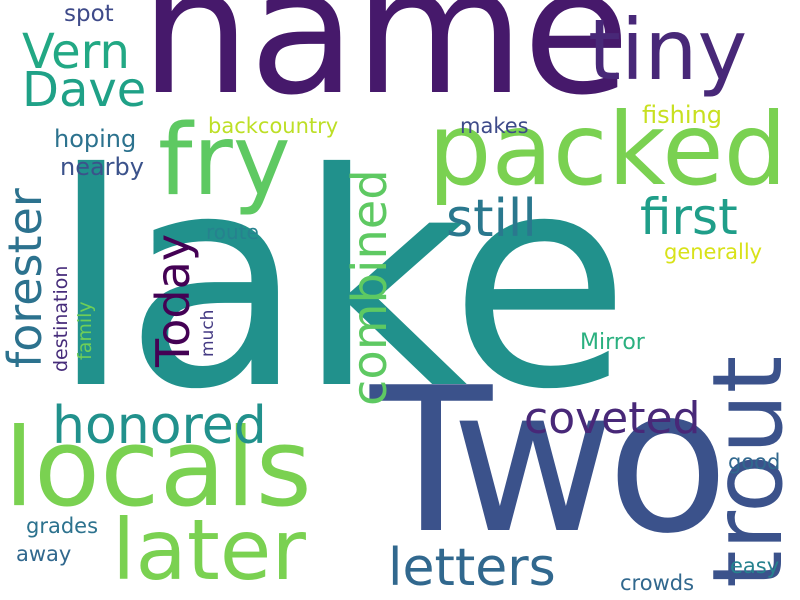  What do you see at coordinates (173, 300) in the screenshot?
I see `word-today: Today` at bounding box center [173, 300].